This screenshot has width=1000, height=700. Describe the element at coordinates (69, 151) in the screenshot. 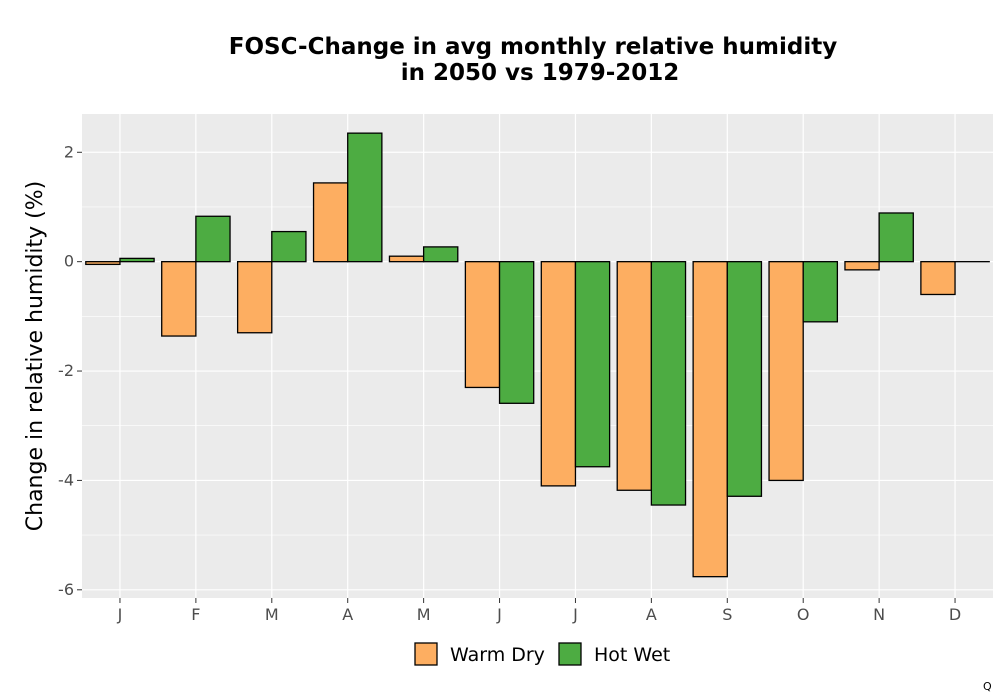

I see `y-tick-label: 2` at that location.